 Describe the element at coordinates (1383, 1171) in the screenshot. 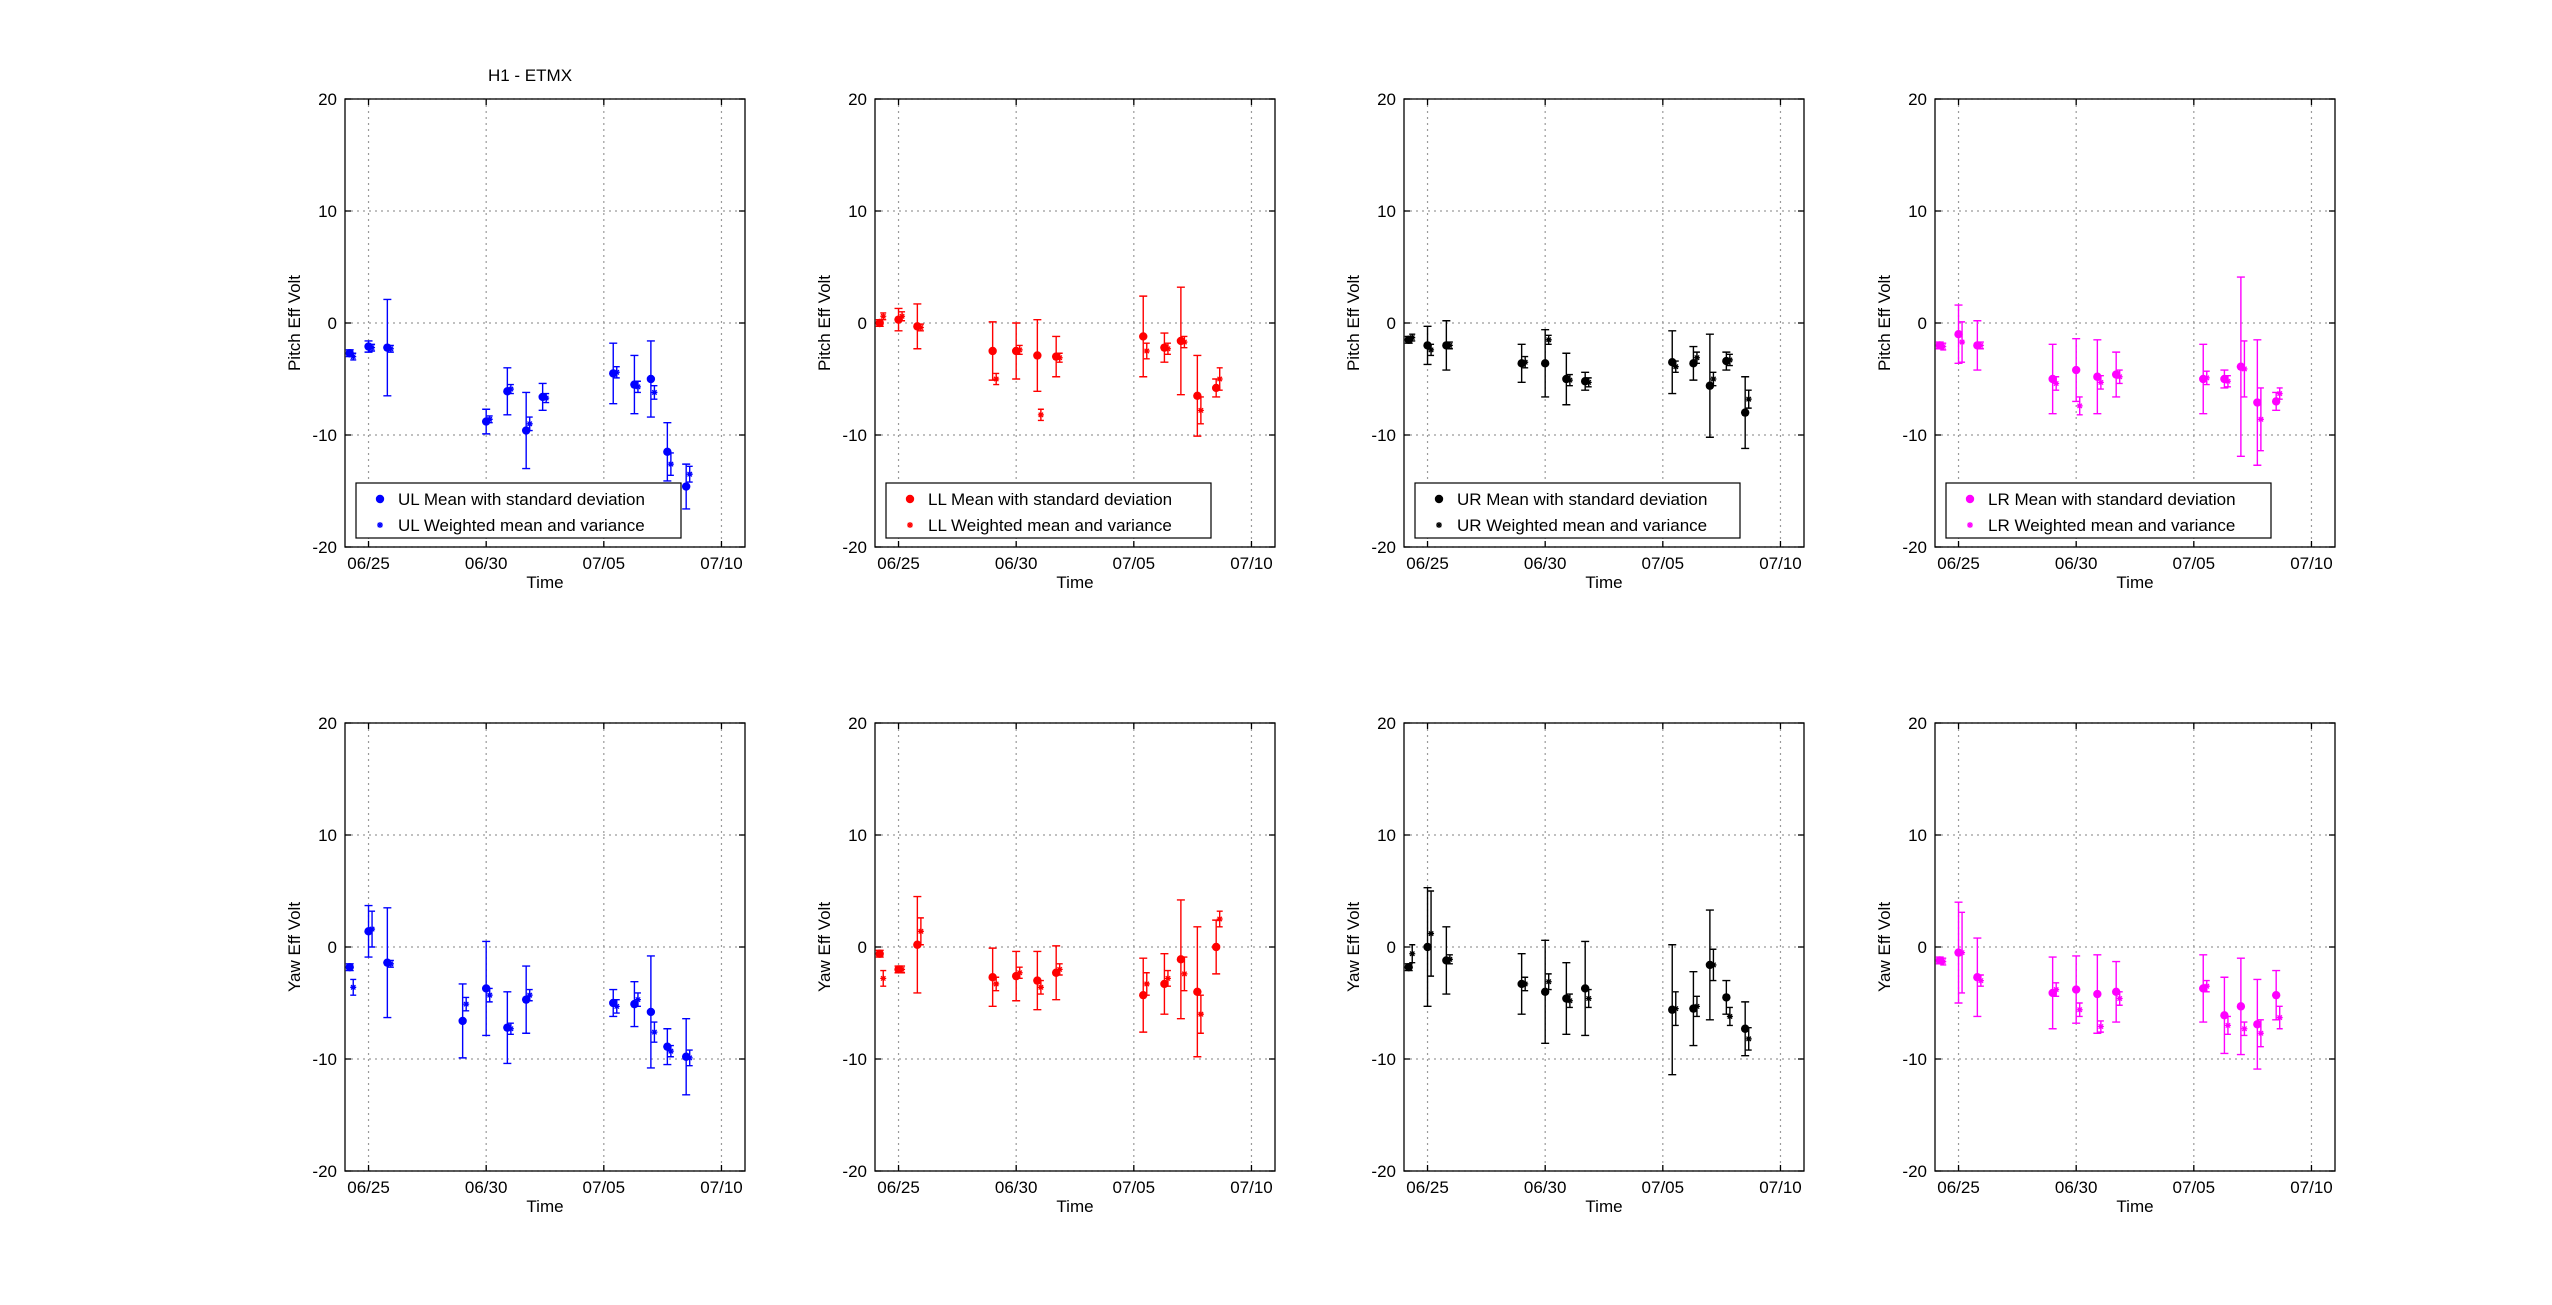

I see `y-tick-label: -20` at that location.